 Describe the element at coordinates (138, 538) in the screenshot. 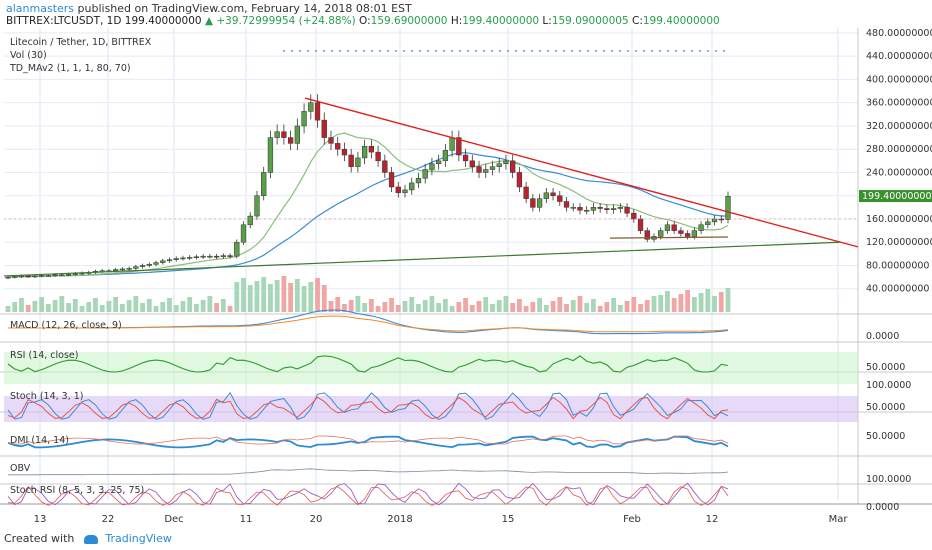

I see `tradingview-brand: TradingView` at that location.